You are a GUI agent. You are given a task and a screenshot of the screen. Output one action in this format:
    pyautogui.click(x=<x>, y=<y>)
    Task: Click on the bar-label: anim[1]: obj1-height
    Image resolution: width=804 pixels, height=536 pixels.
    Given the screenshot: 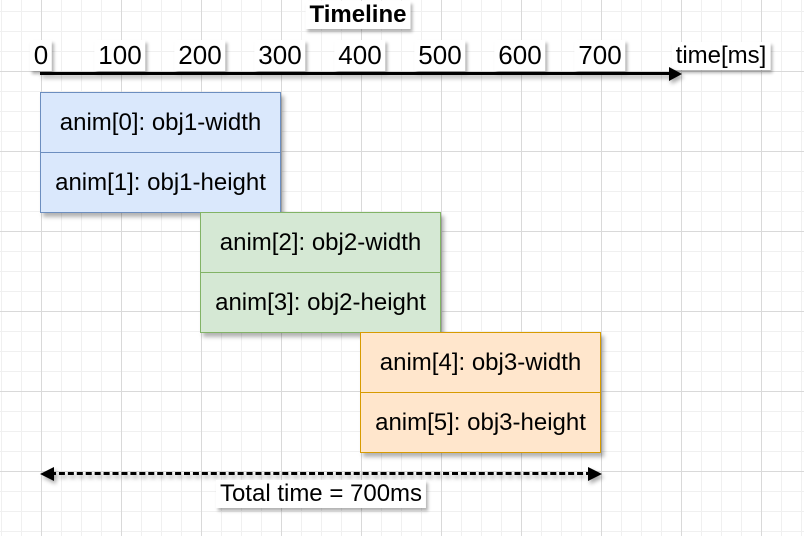 What is the action you would take?
    pyautogui.click(x=160, y=182)
    